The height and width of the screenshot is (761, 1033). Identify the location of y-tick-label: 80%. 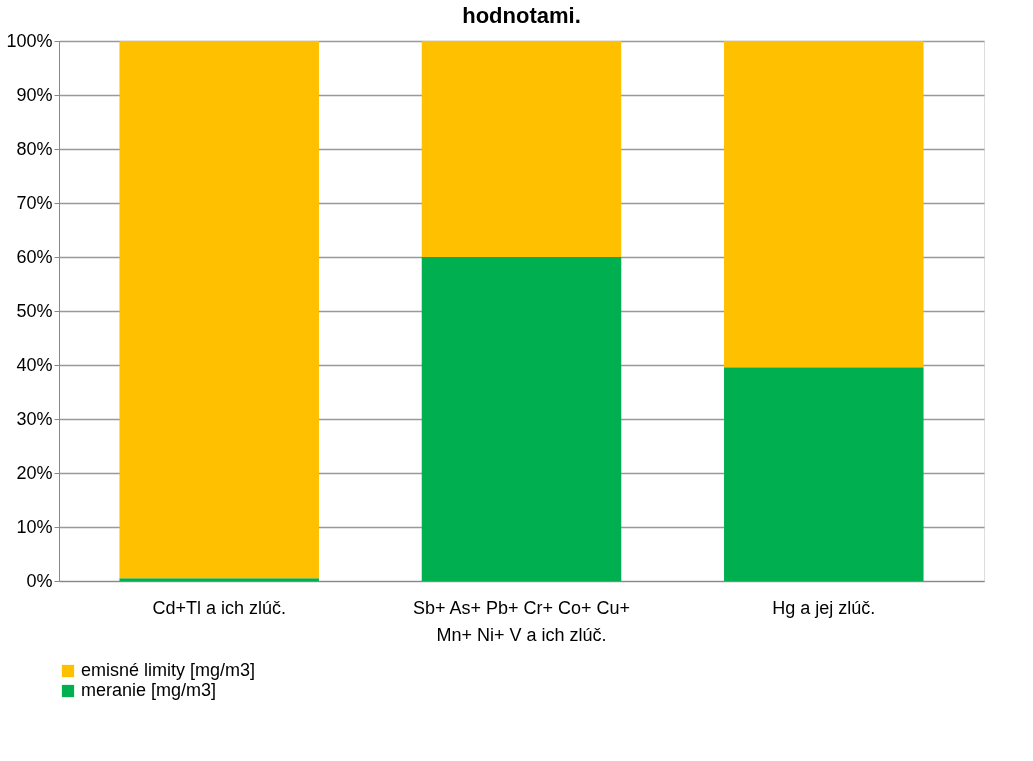
(34, 148).